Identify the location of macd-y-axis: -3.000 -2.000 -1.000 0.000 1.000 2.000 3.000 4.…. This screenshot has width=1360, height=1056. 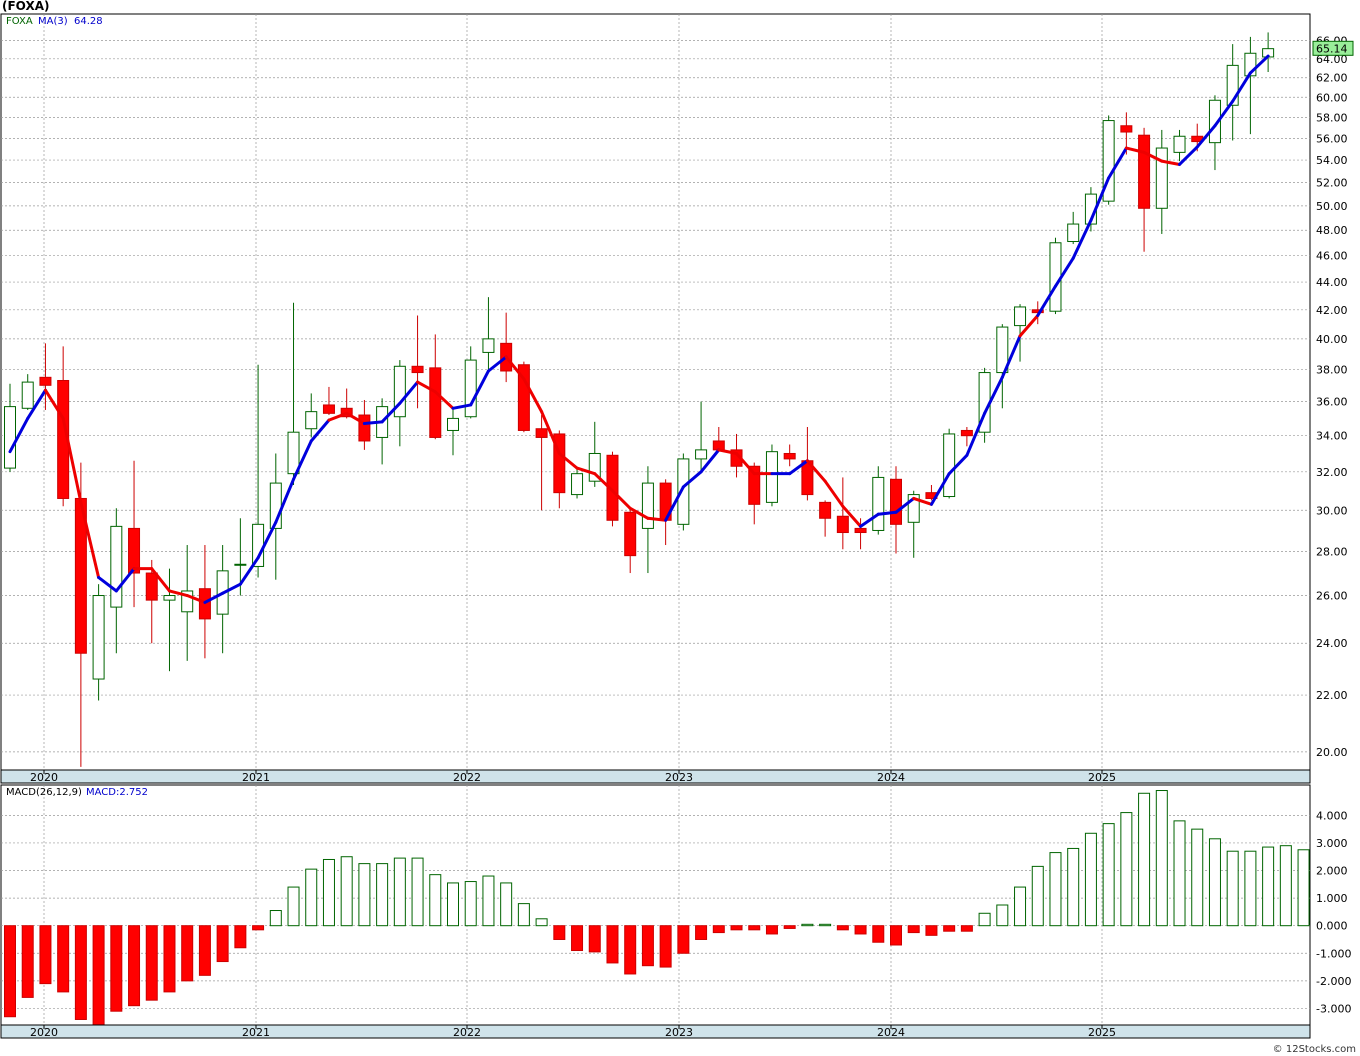
(1333, 912).